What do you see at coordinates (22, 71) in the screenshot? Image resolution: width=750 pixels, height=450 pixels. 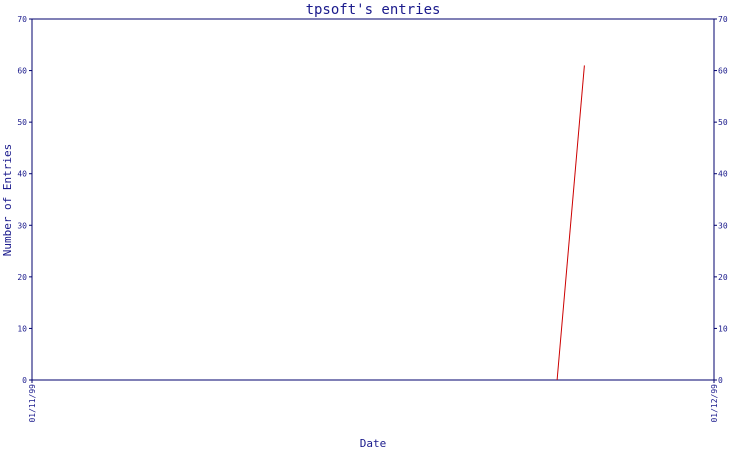 I see `y-tick-label-left: 60` at bounding box center [22, 71].